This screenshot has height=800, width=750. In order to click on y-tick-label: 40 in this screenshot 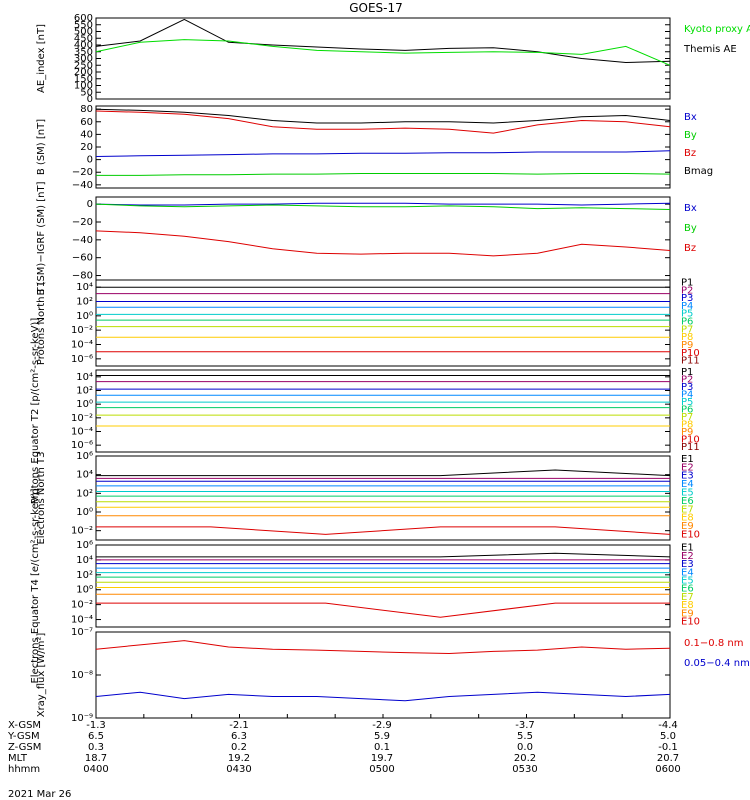, I will do `click(86, 134)`.